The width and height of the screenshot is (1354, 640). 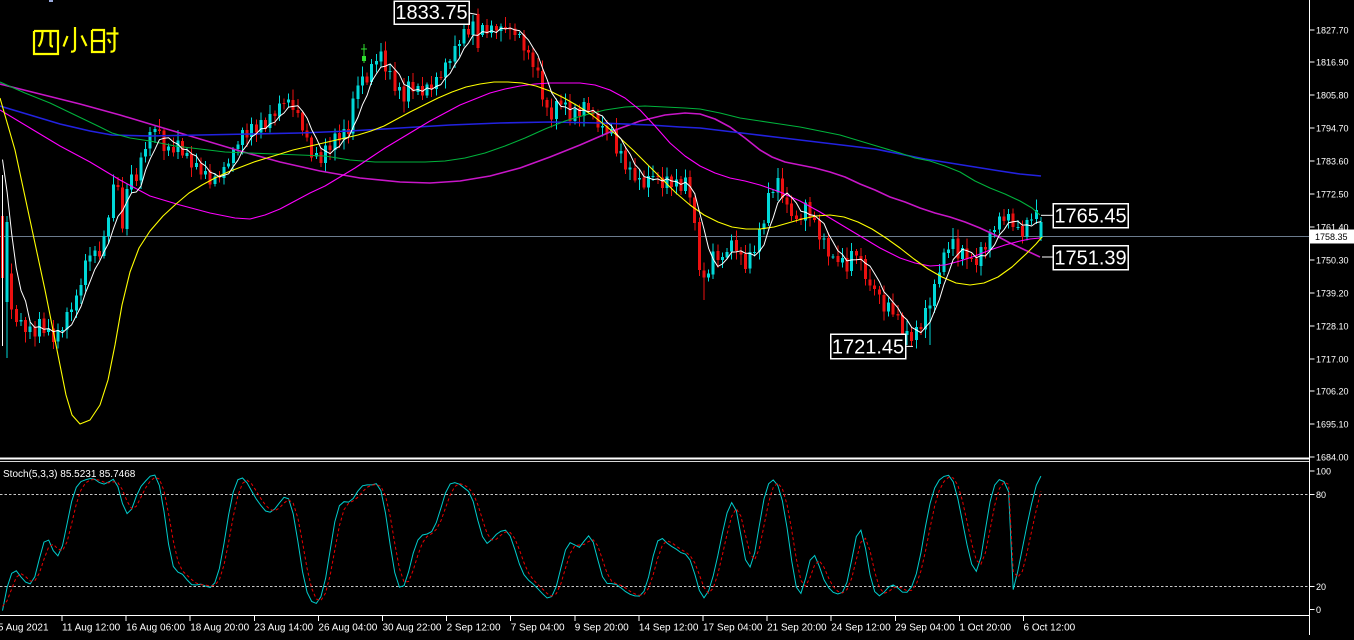 I want to click on svg-text: 0, so click(x=1318, y=610).